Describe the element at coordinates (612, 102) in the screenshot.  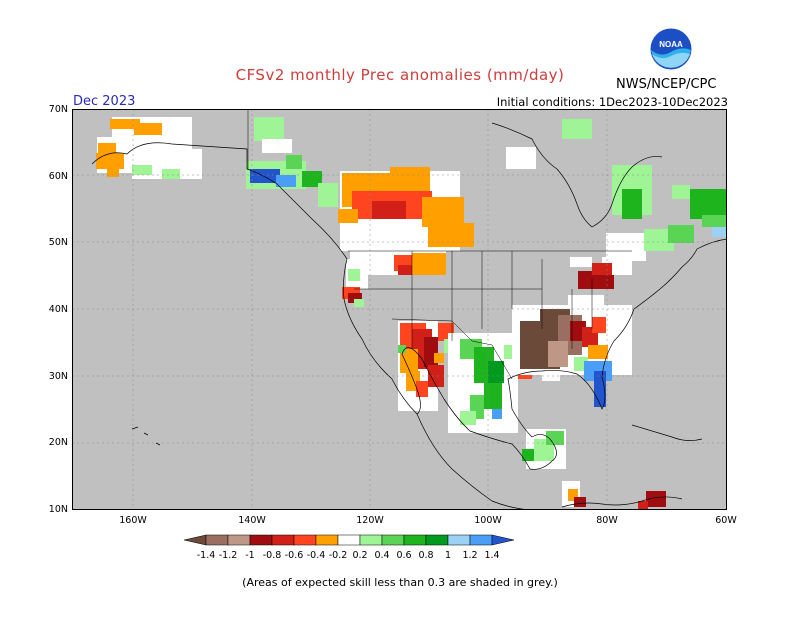
I see `initial-conditions: Initial conditions: 1Dec2023-10Dec2023` at that location.